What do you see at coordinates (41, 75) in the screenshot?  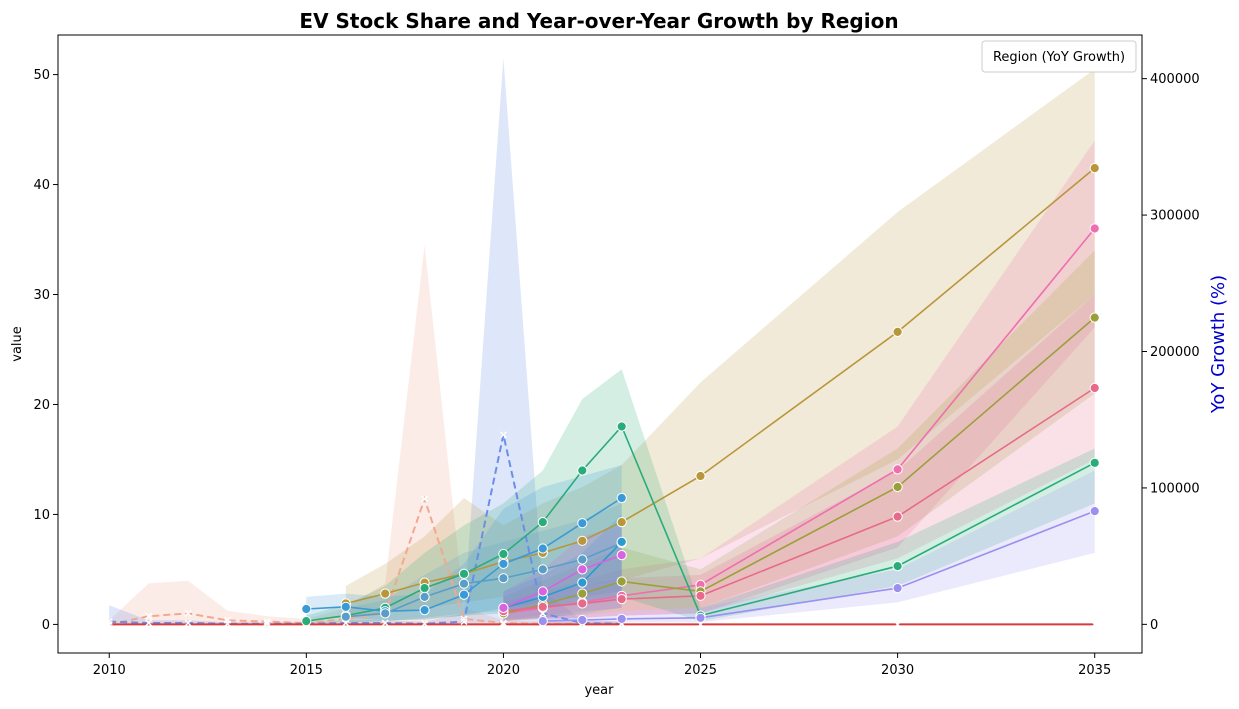 I see `y-tick-label-5: 50` at bounding box center [41, 75].